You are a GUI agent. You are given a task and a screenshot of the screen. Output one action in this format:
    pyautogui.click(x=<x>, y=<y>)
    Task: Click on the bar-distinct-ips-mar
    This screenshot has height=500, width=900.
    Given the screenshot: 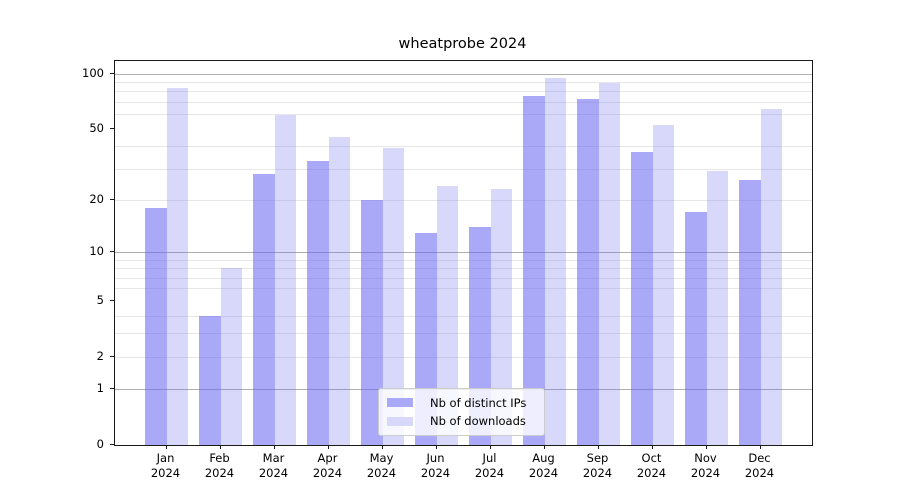 What is the action you would take?
    pyautogui.click(x=264, y=309)
    